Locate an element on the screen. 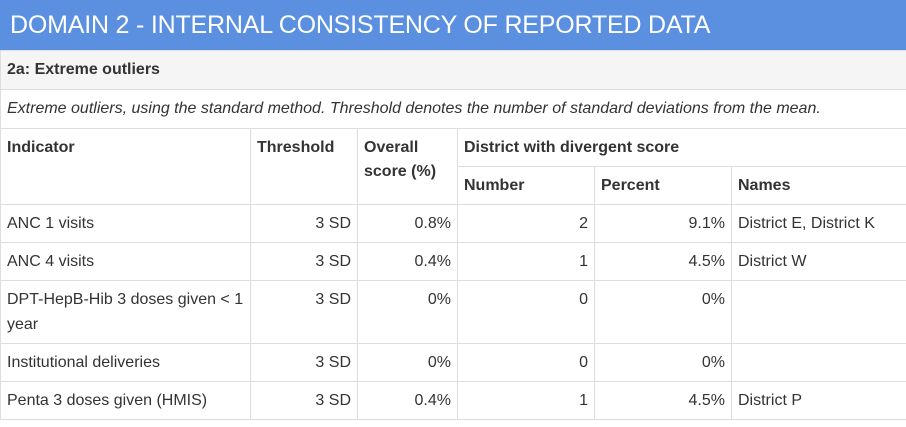 This screenshot has height=427, width=906. header-indicator: Indicator is located at coordinates (125, 166).